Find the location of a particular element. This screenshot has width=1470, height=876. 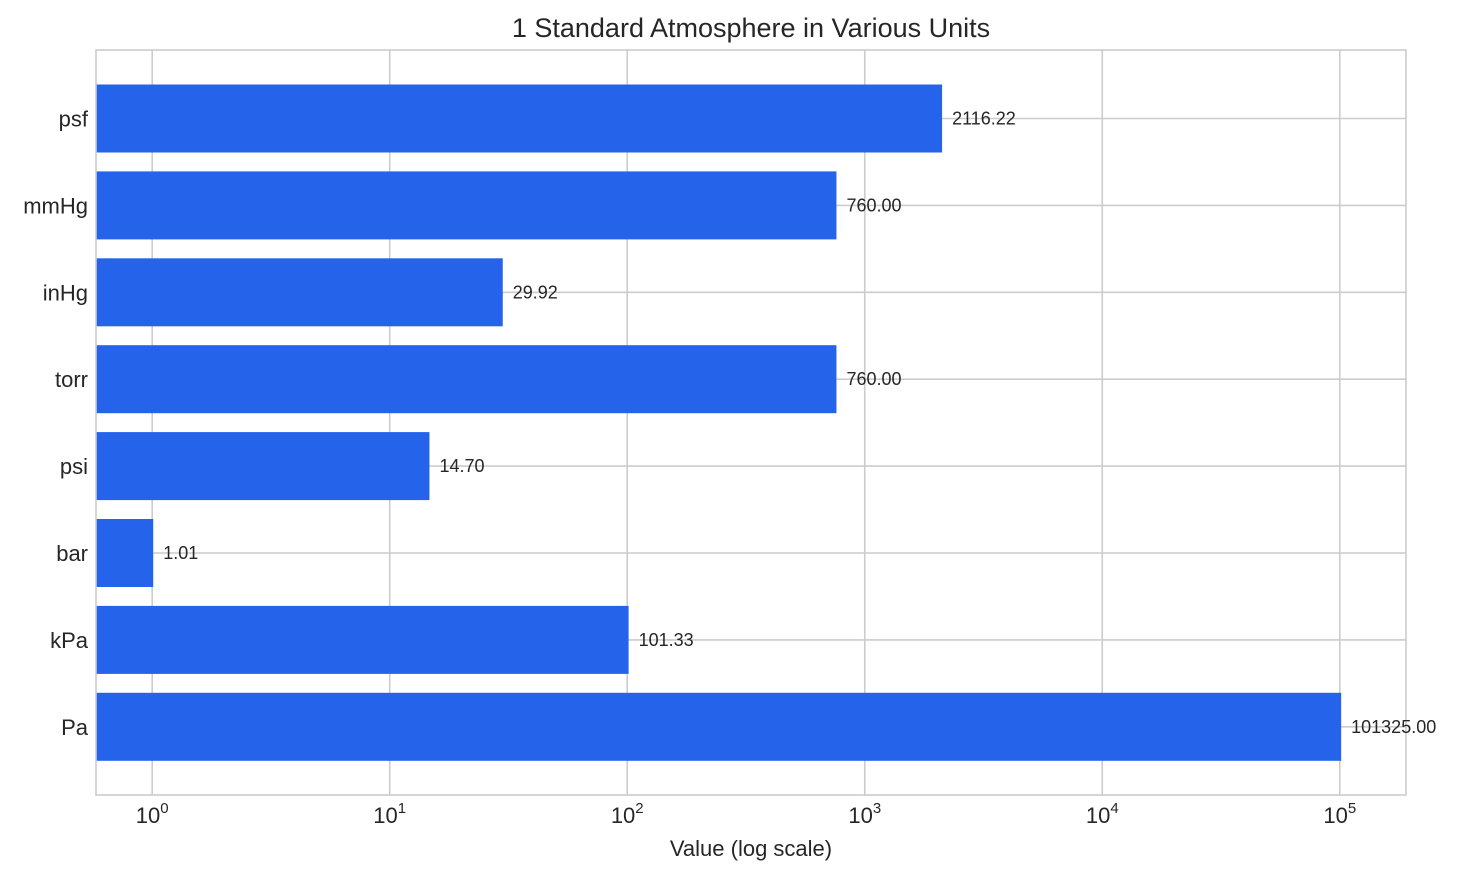

x-tick-labels: 10⁰ 10¹ 10² 10³ 10⁴ 10⁵ is located at coordinates (746, 814).